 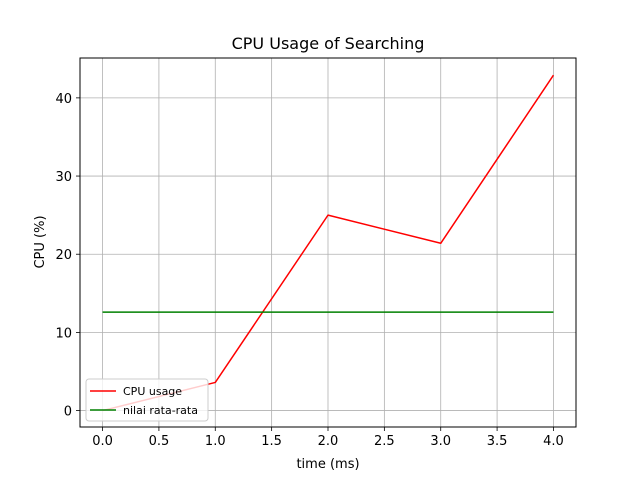 I want to click on legend: CPU usage nilai rata-rata, so click(x=147, y=400).